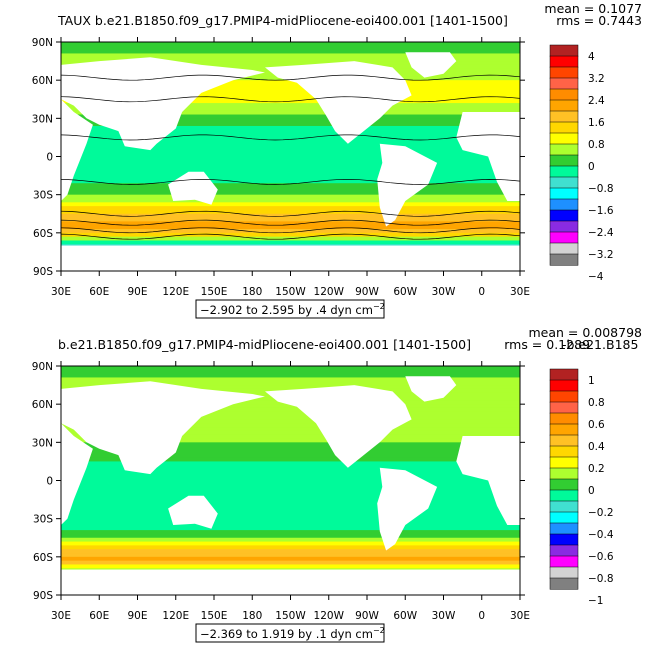  Describe the element at coordinates (290, 182) in the screenshot. I see `contour-line` at that location.